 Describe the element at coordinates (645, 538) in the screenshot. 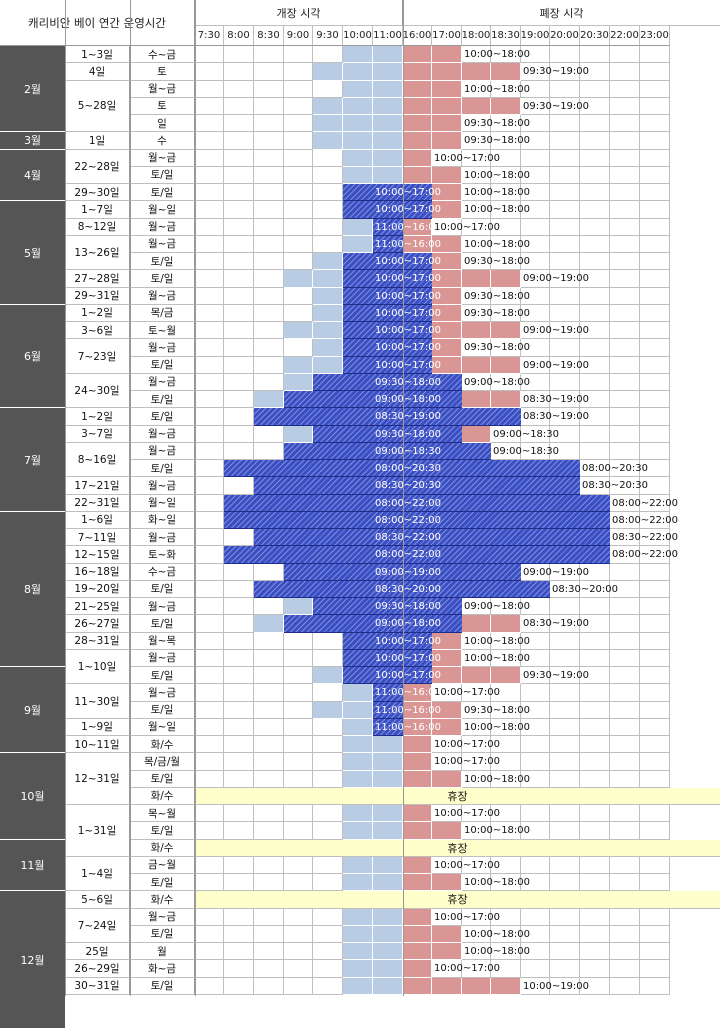

I see `operating-hours-label: 08:30~22:00` at that location.